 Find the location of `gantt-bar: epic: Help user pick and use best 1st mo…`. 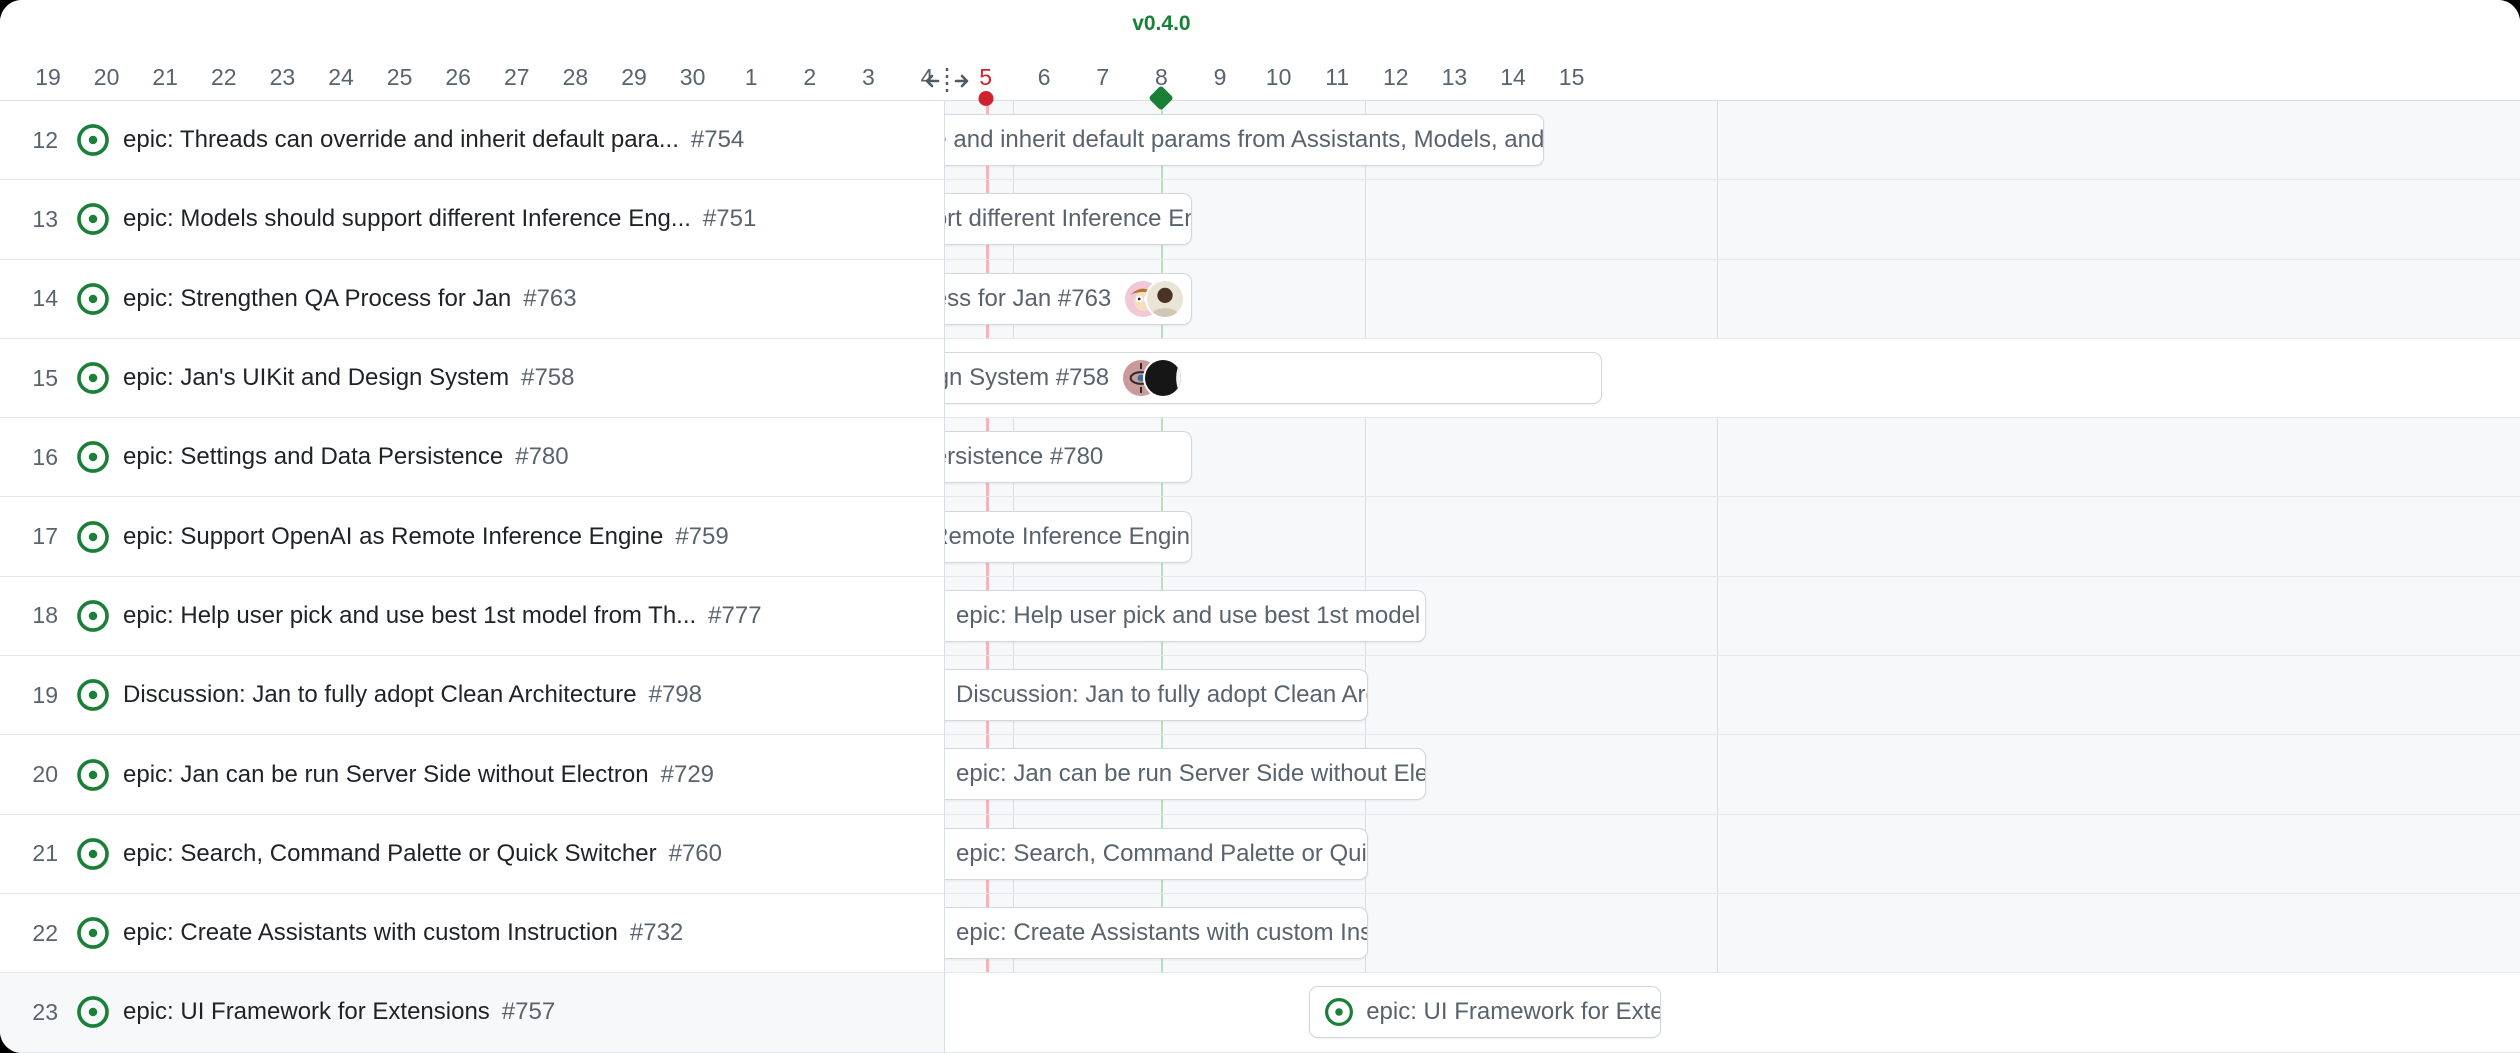

gantt-bar: epic: Help user pick and use best 1st mo… is located at coordinates (1186, 615).